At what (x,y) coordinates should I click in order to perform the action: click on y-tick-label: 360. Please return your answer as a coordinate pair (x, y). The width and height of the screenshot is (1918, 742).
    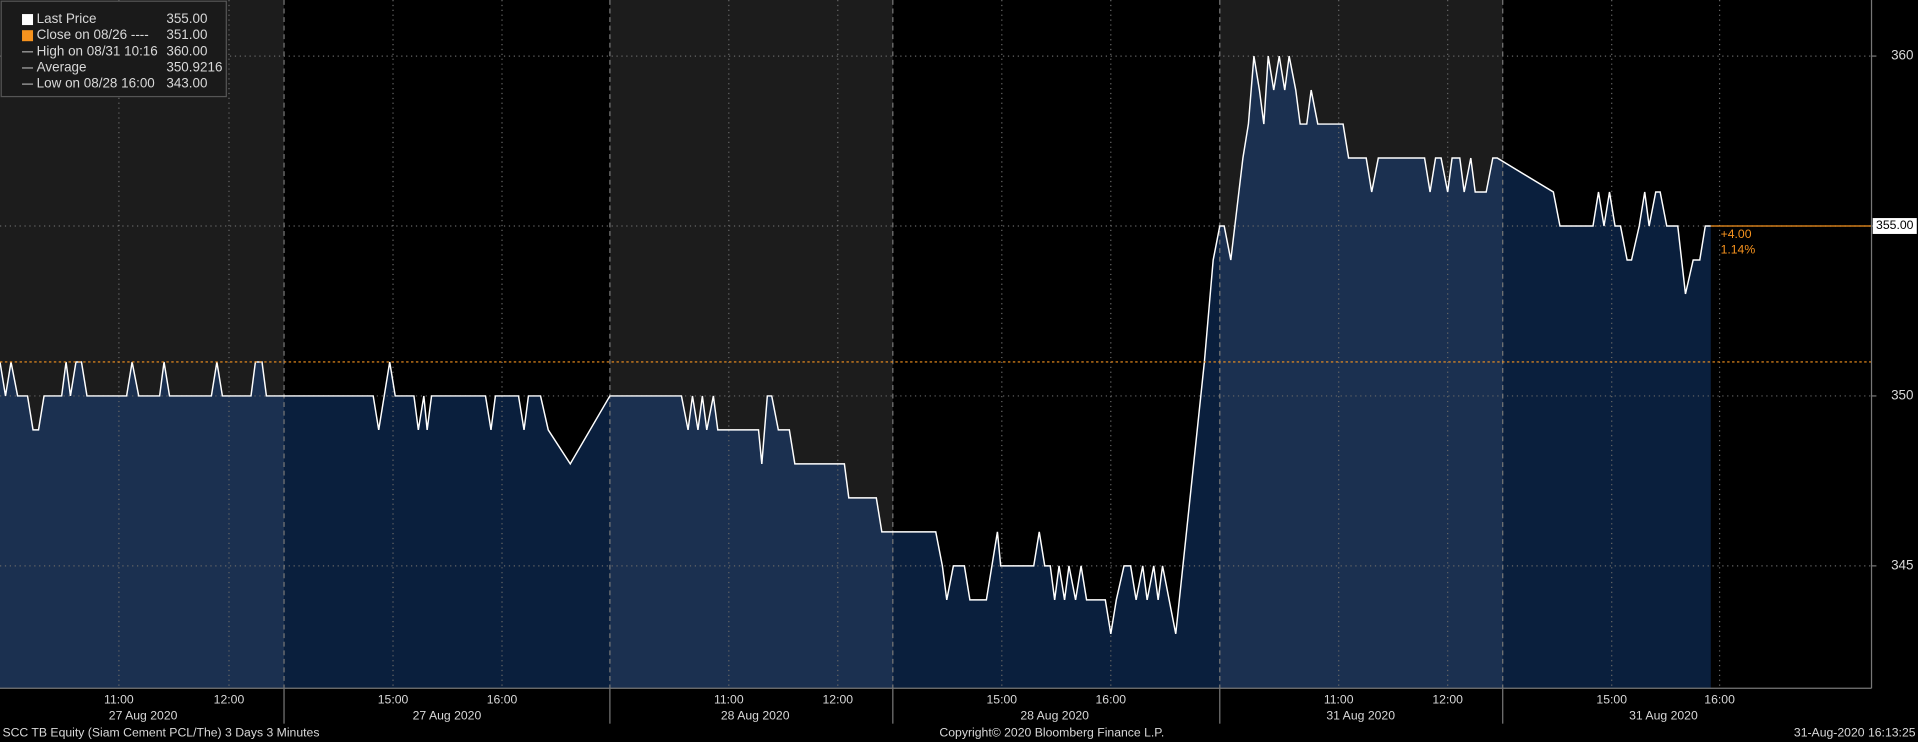
    Looking at the image, I should click on (1902, 55).